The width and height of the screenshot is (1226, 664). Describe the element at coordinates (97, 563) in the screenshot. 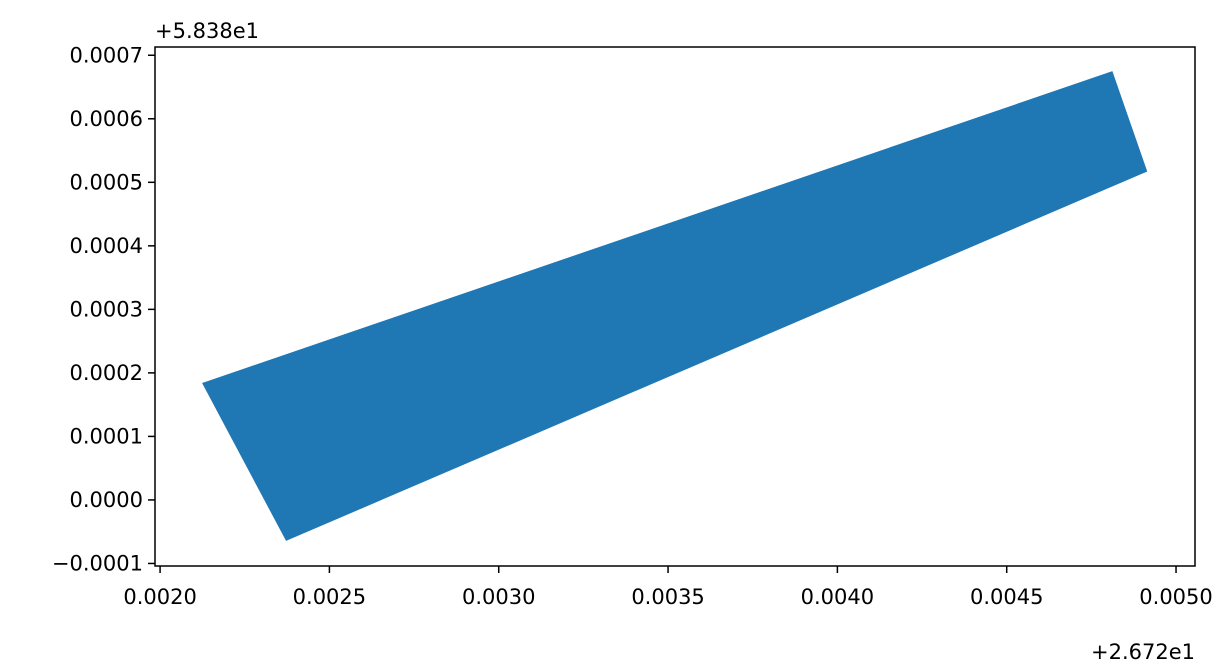

I see `y-tick-label: −0.0001` at that location.